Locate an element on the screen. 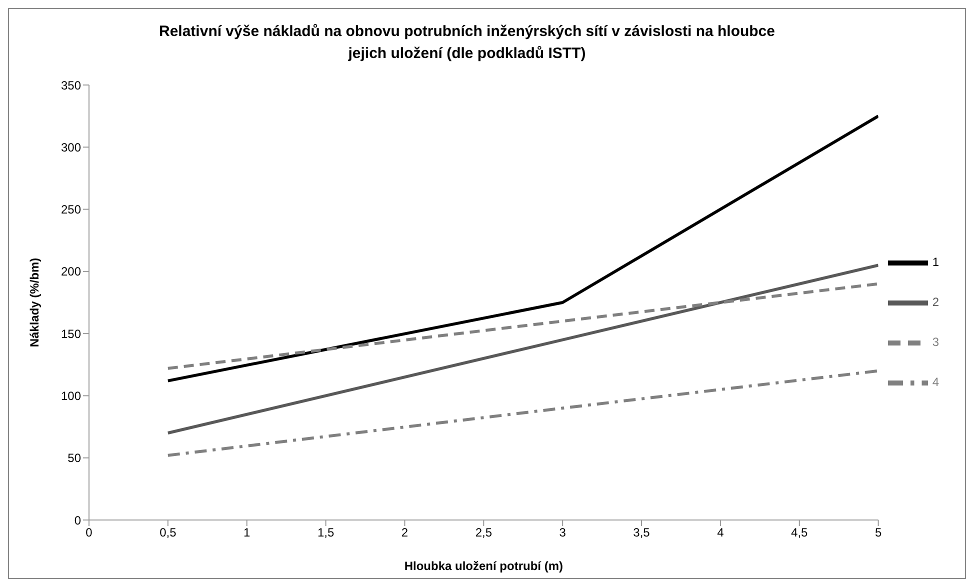  x-tick-label: 0,5 is located at coordinates (168, 533).